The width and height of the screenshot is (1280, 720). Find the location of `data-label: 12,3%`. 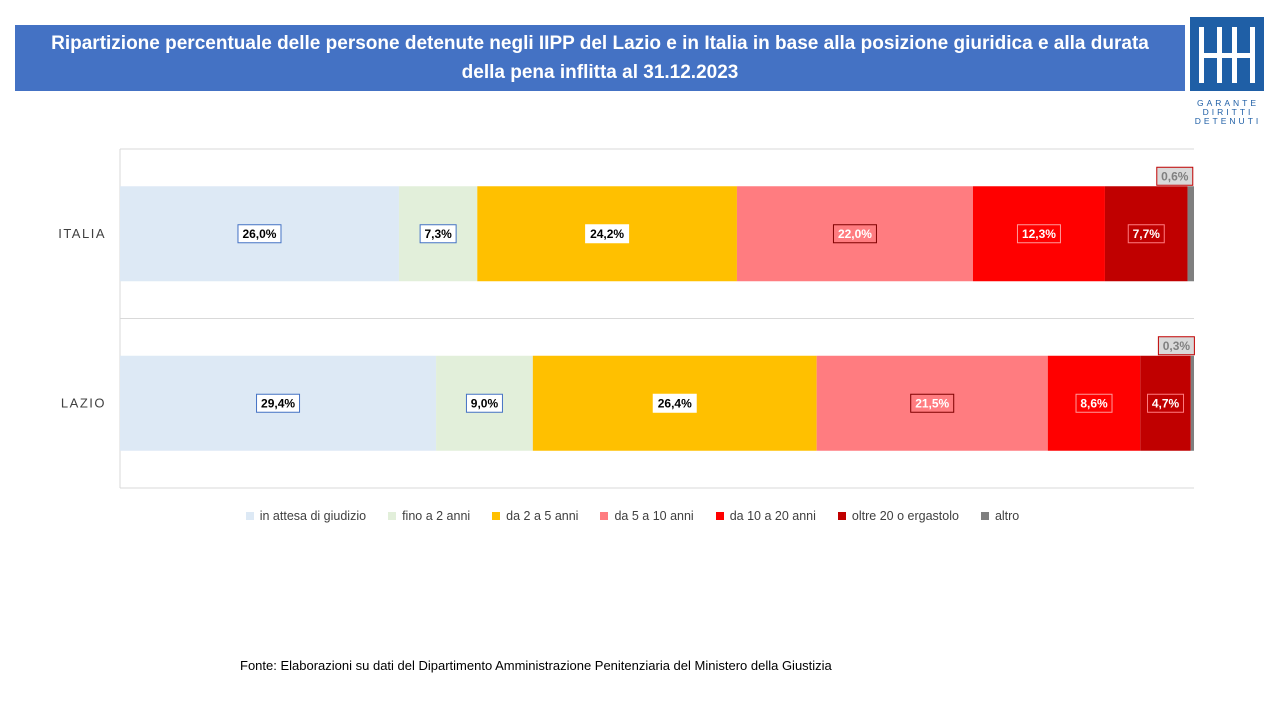

data-label: 12,3% is located at coordinates (1039, 234).